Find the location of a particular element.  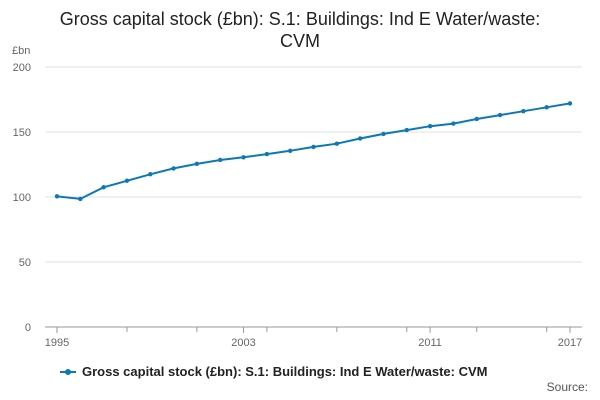

data-point-2007 is located at coordinates (337, 143).